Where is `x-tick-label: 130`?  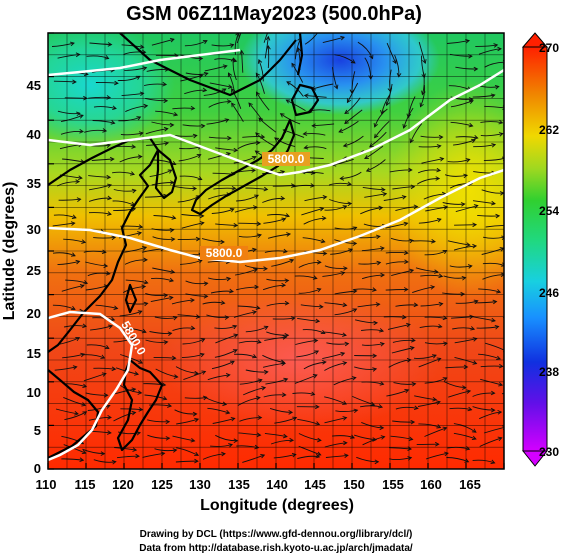 x-tick-label: 130 is located at coordinates (200, 484).